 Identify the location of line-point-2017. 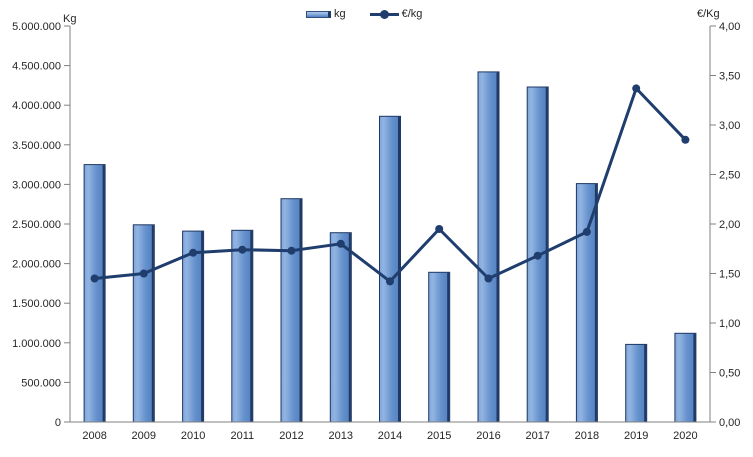
(537, 255).